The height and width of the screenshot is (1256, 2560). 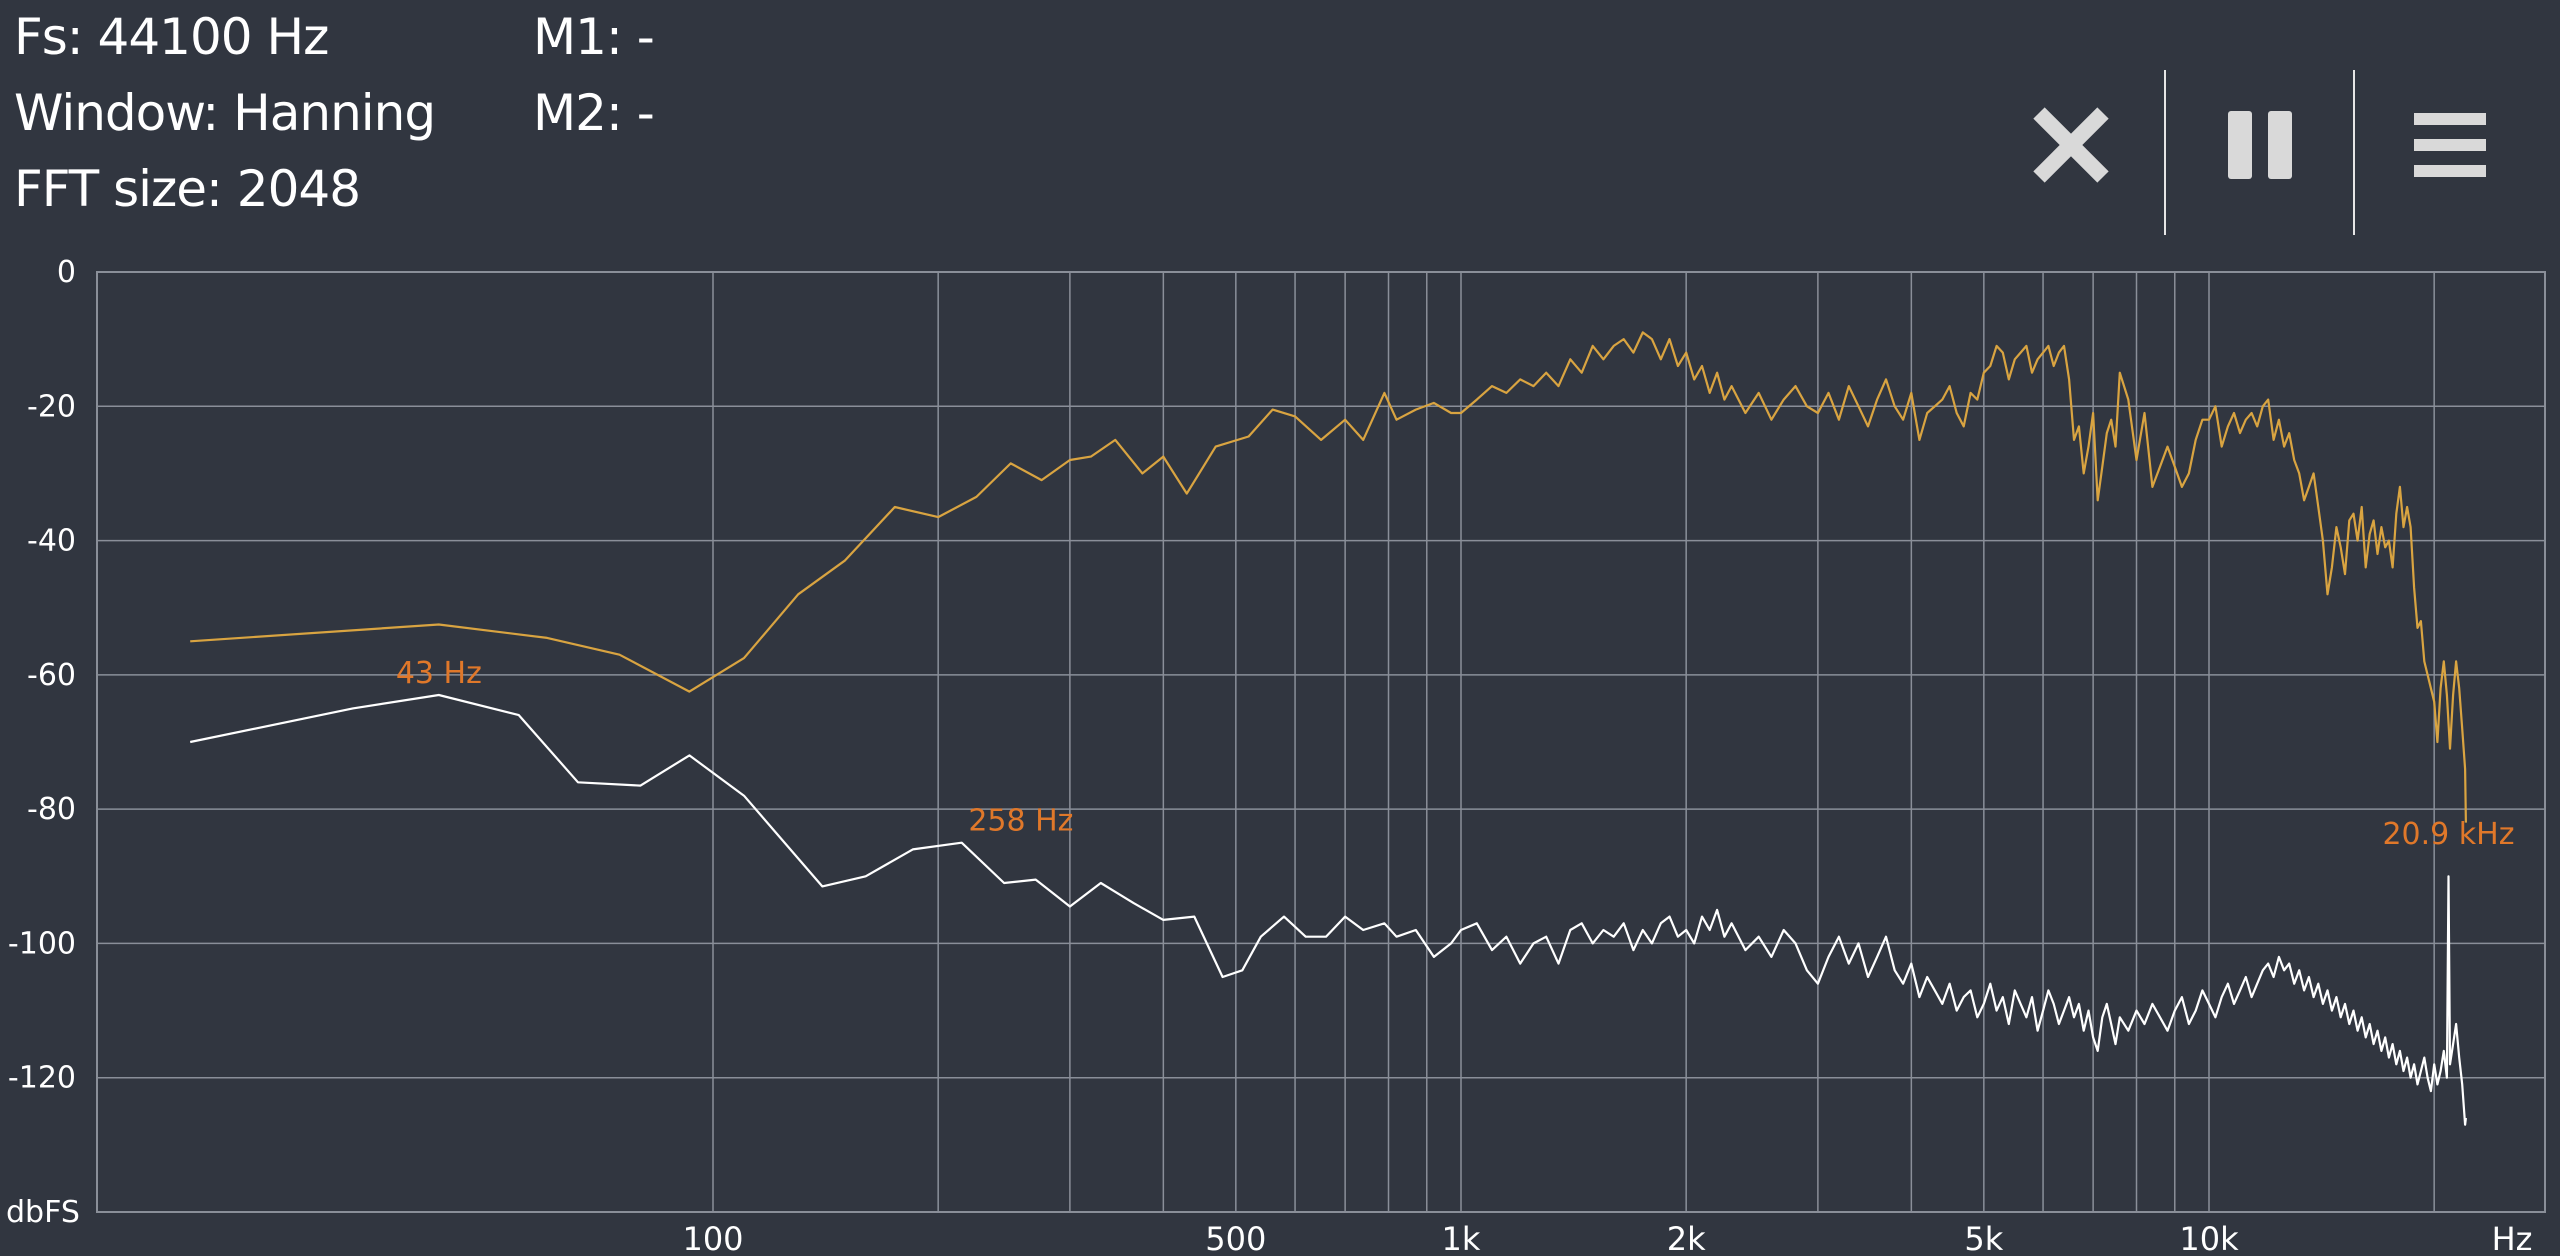 What do you see at coordinates (2512, 1238) in the screenshot?
I see `x-axis-unit-label: Hz` at bounding box center [2512, 1238].